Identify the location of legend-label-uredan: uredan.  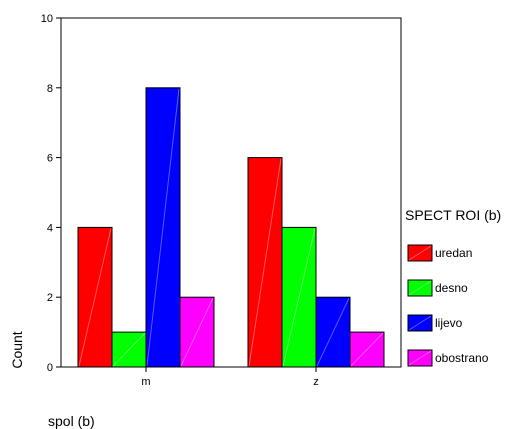
(453, 253).